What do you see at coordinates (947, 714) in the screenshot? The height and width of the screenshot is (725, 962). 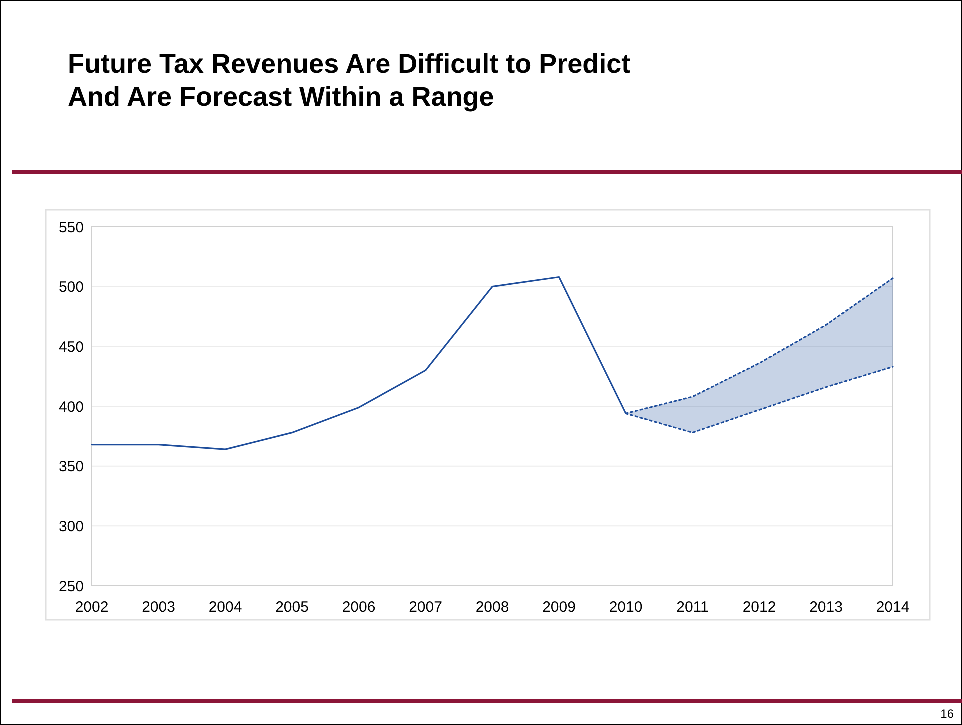 I see `text: 16` at bounding box center [947, 714].